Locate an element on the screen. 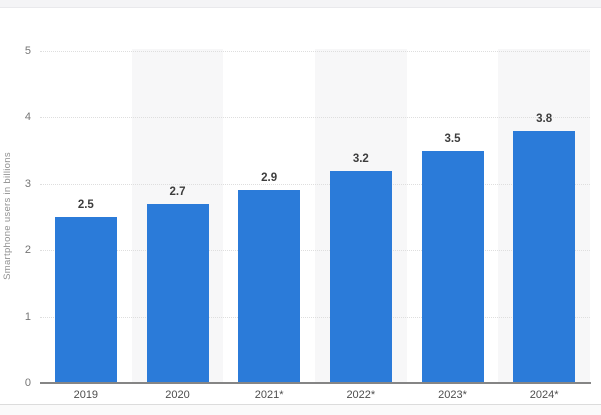 The image size is (601, 415). bar-value-label: 3.8 is located at coordinates (544, 118).